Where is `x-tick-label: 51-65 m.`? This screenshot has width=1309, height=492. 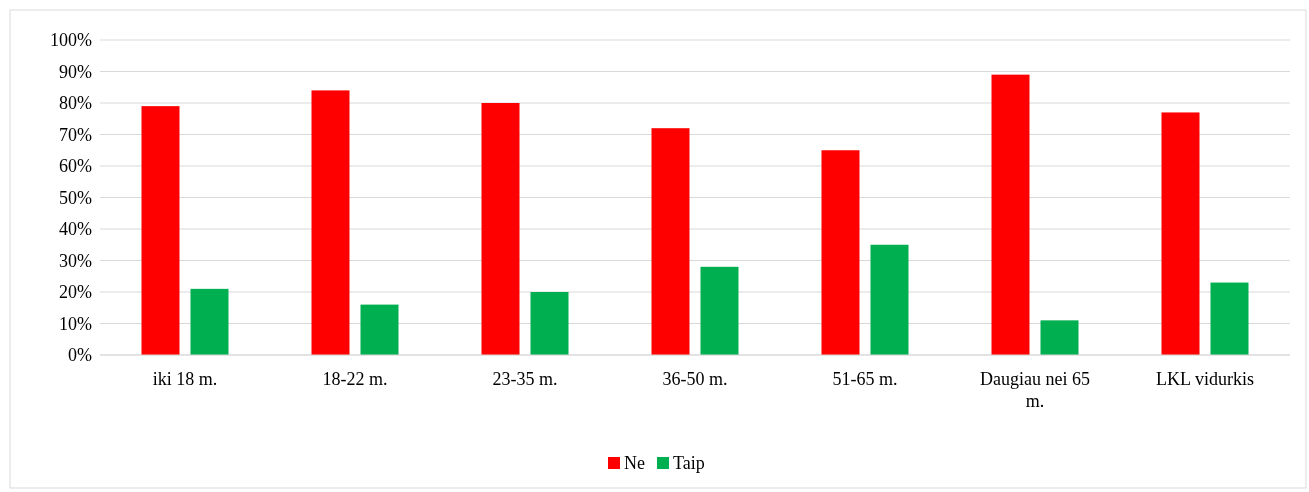
x-tick-label: 51-65 m. is located at coordinates (865, 379).